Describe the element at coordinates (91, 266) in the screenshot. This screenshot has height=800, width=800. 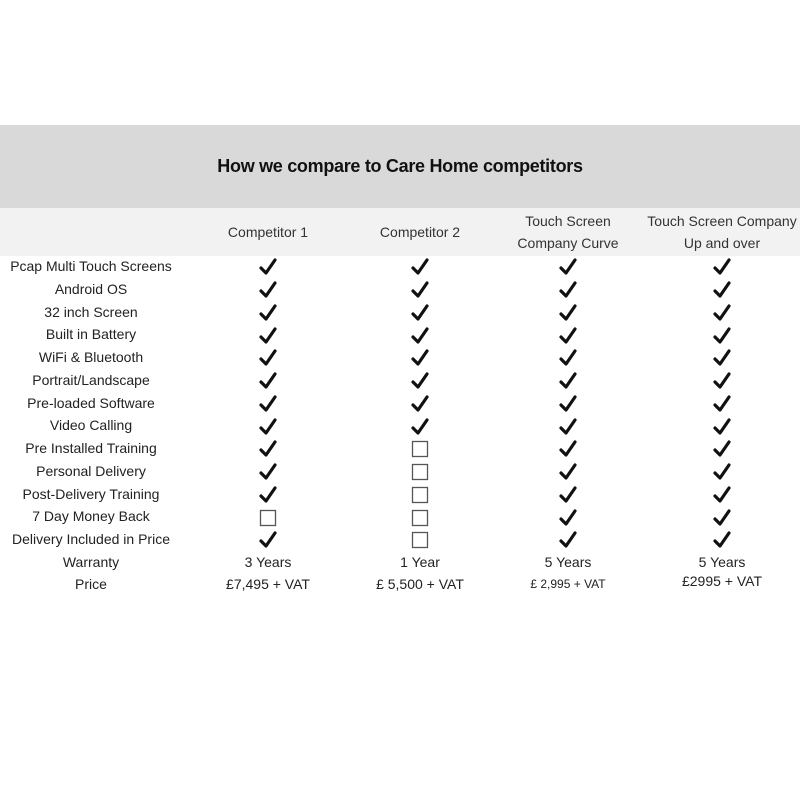
I see `row-label: Pcap Multi Touch Screens` at that location.